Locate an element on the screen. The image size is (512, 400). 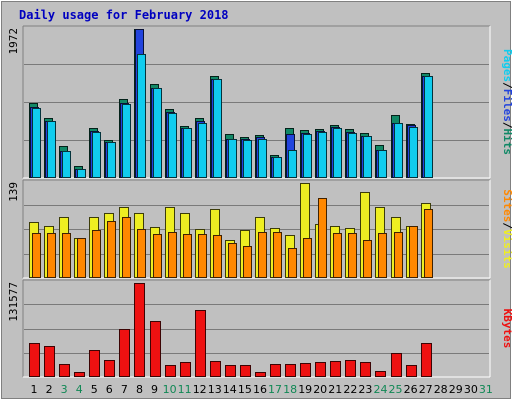
x-tick-label: 6 is located at coordinates (109, 389).